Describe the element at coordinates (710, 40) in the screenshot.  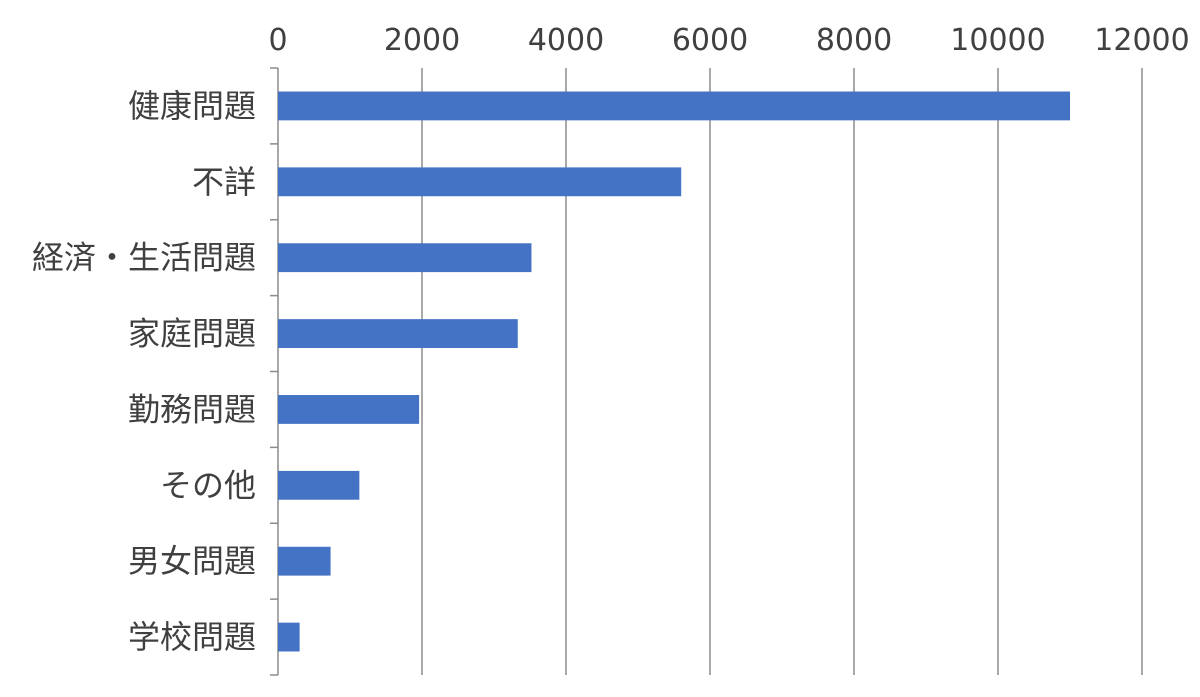
I see `x-tick-label-6000: 6000` at that location.